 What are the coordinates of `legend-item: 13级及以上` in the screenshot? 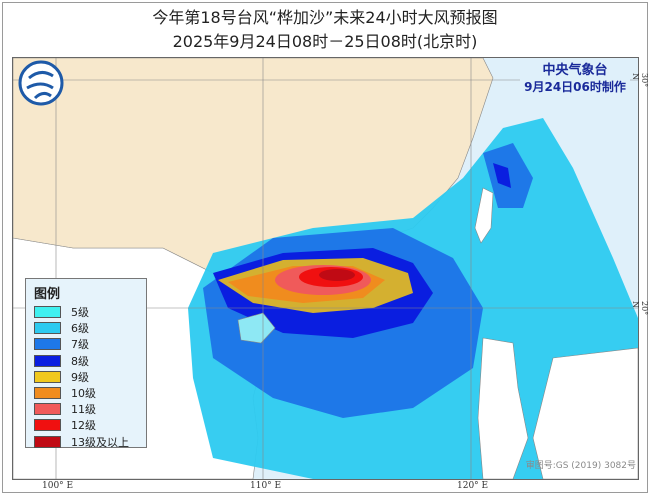 It's located at (90, 442).